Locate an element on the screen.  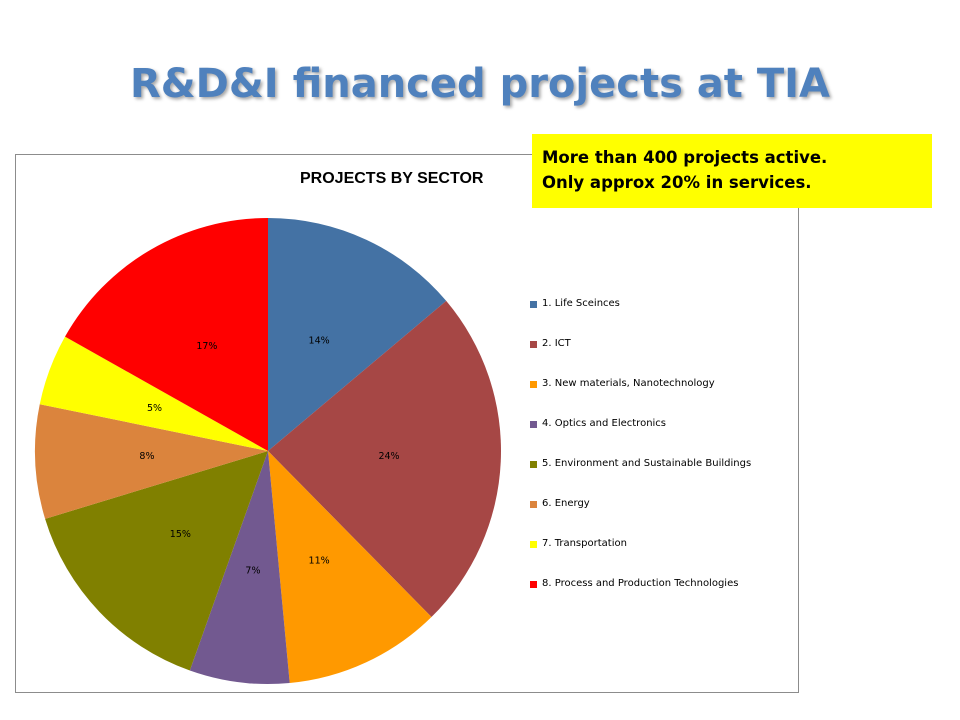
legend-item: 7. Transportation is located at coordinates (640, 558).